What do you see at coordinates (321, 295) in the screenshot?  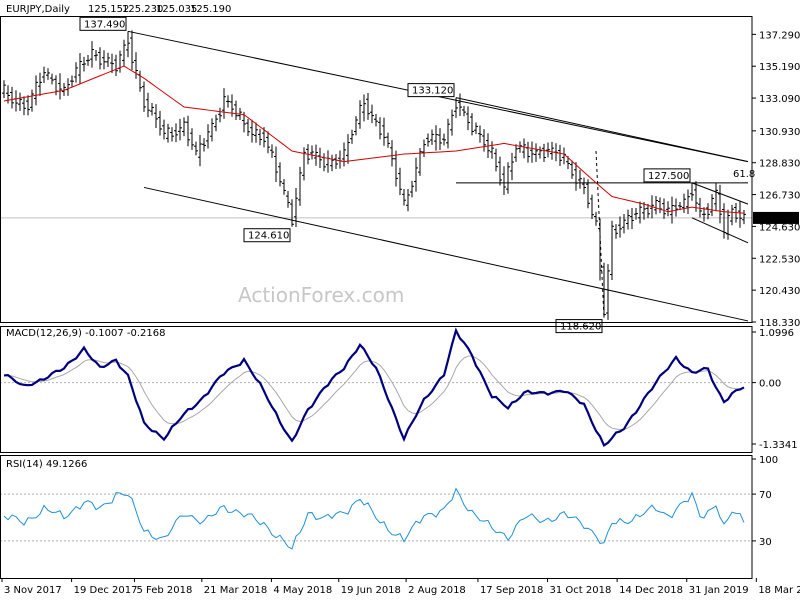 I see `watermark: ActionForex.com` at bounding box center [321, 295].